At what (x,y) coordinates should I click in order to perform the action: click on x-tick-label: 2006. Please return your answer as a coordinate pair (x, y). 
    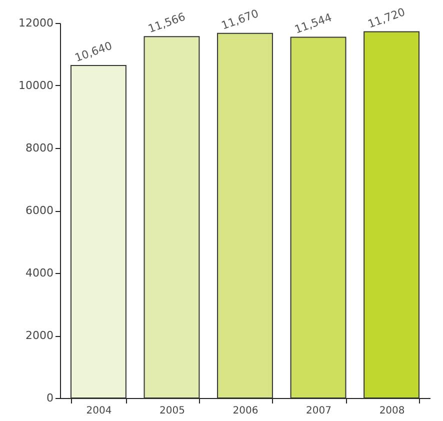
    Looking at the image, I should click on (245, 411).